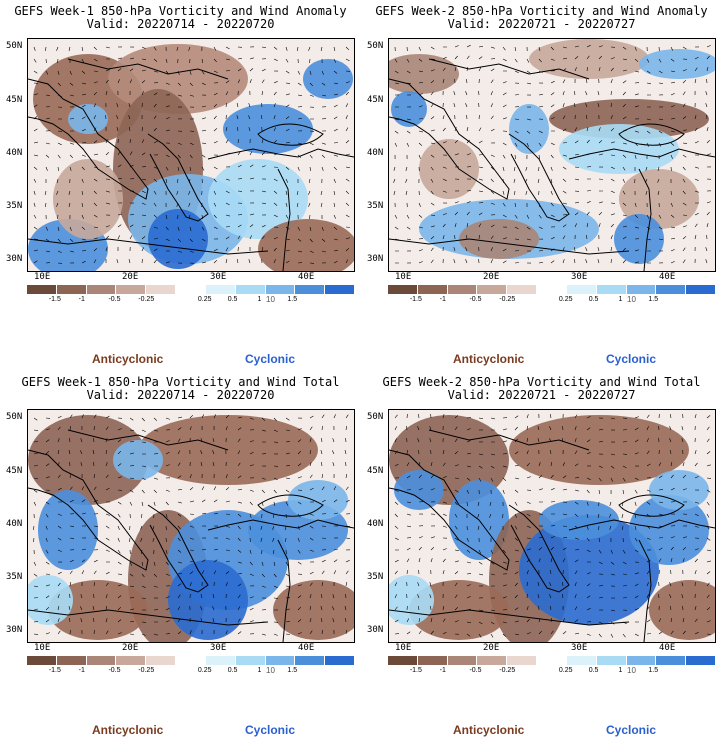 Image resolution: width=722 pixels, height=742 pixels. Describe the element at coordinates (375, 577) in the screenshot. I see `latitude-label: 35N` at that location.